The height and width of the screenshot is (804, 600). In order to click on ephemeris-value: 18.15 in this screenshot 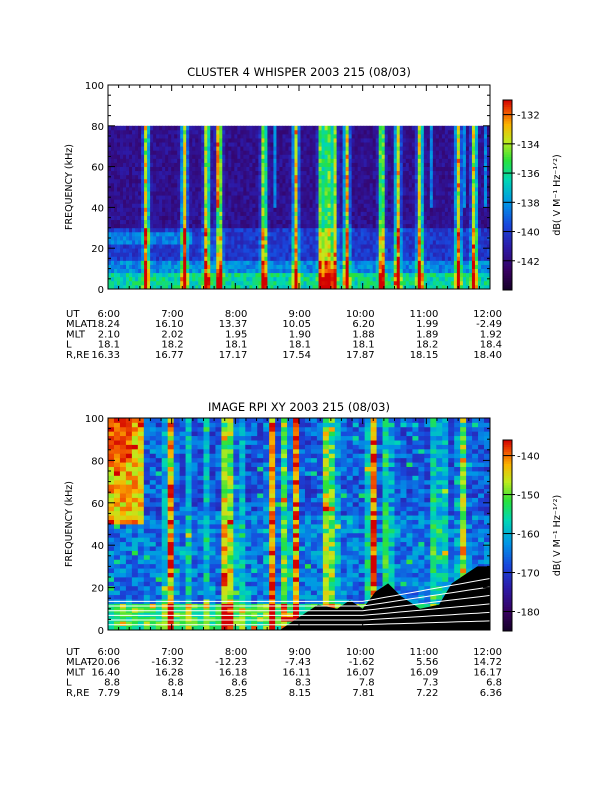, I will do `click(424, 355)`.